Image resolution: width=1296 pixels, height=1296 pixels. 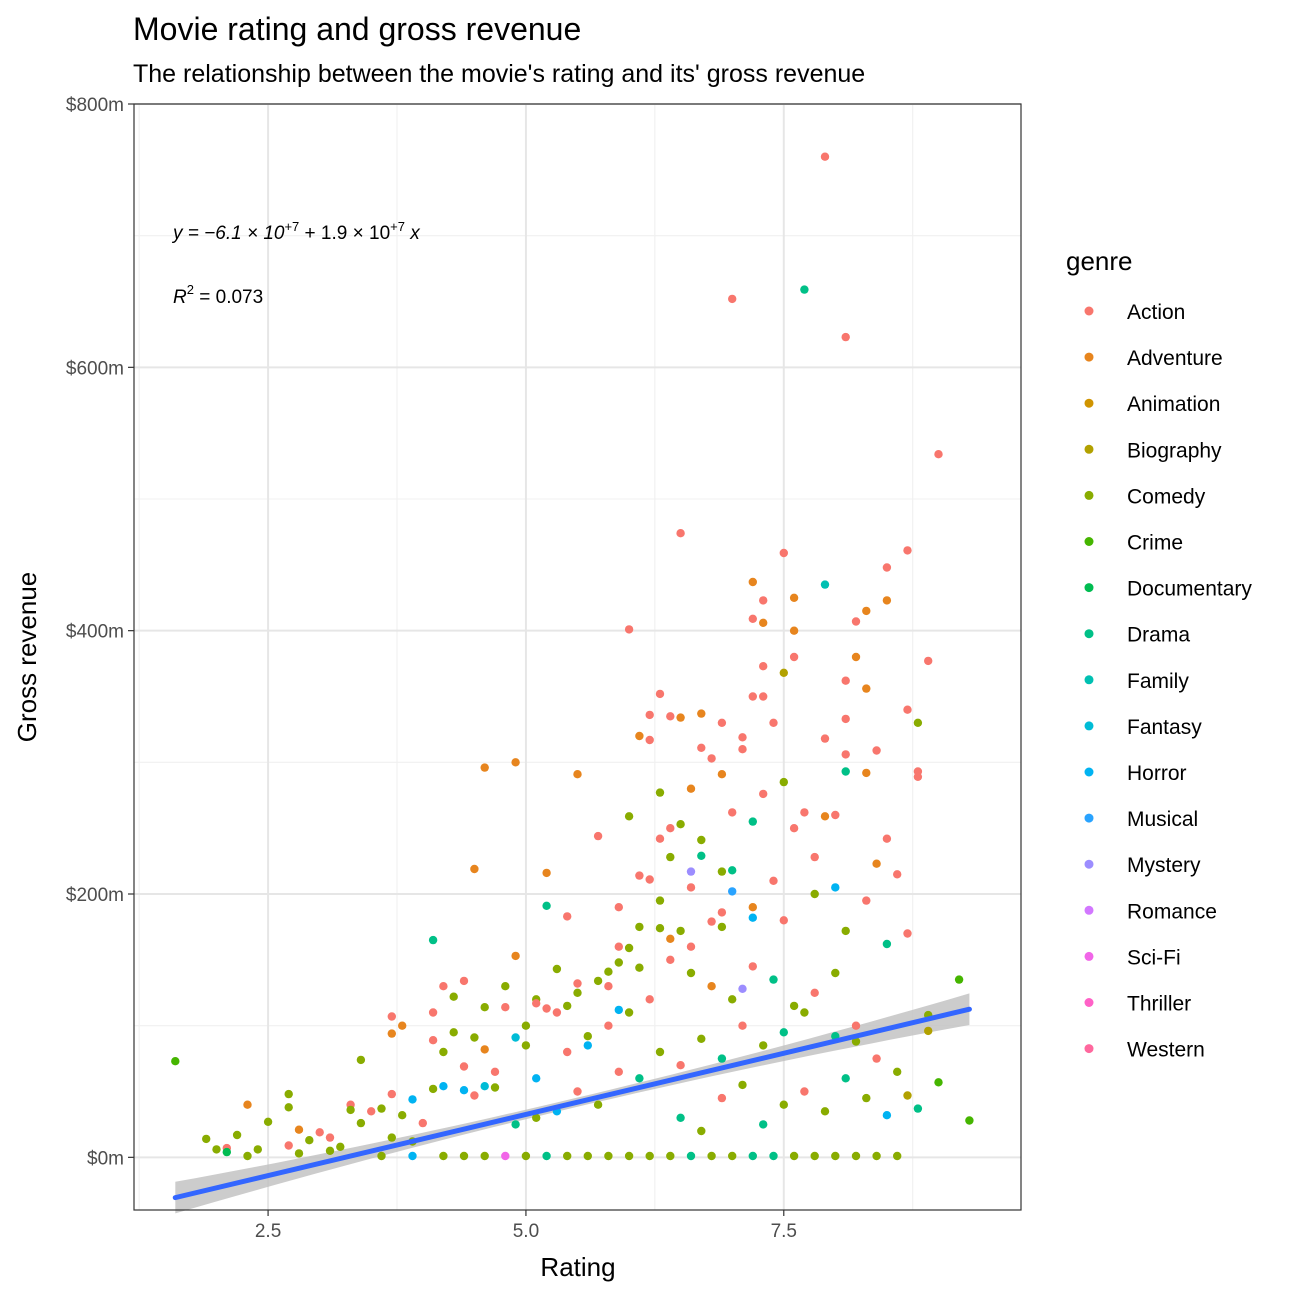 I want to click on legend-label-mystery: Mystery, so click(x=1164, y=865).